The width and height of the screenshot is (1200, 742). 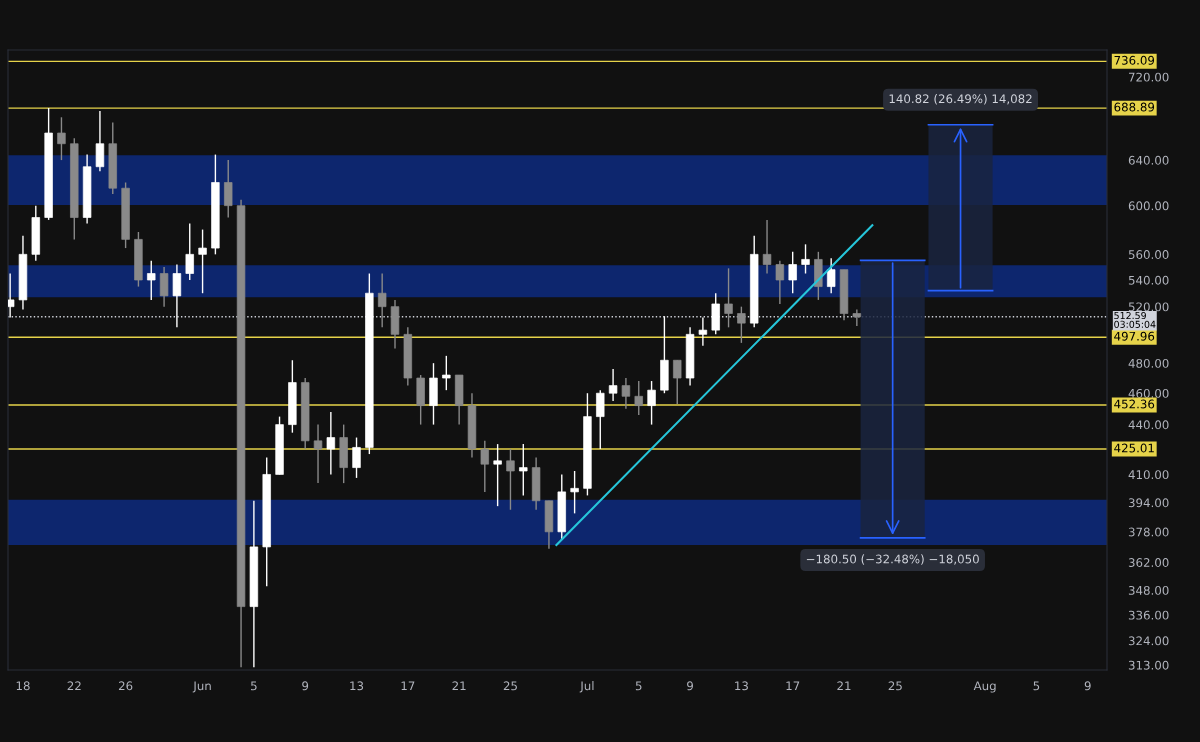 What do you see at coordinates (1148, 562) in the screenshot?
I see `y-tick-label: 362.00` at bounding box center [1148, 562].